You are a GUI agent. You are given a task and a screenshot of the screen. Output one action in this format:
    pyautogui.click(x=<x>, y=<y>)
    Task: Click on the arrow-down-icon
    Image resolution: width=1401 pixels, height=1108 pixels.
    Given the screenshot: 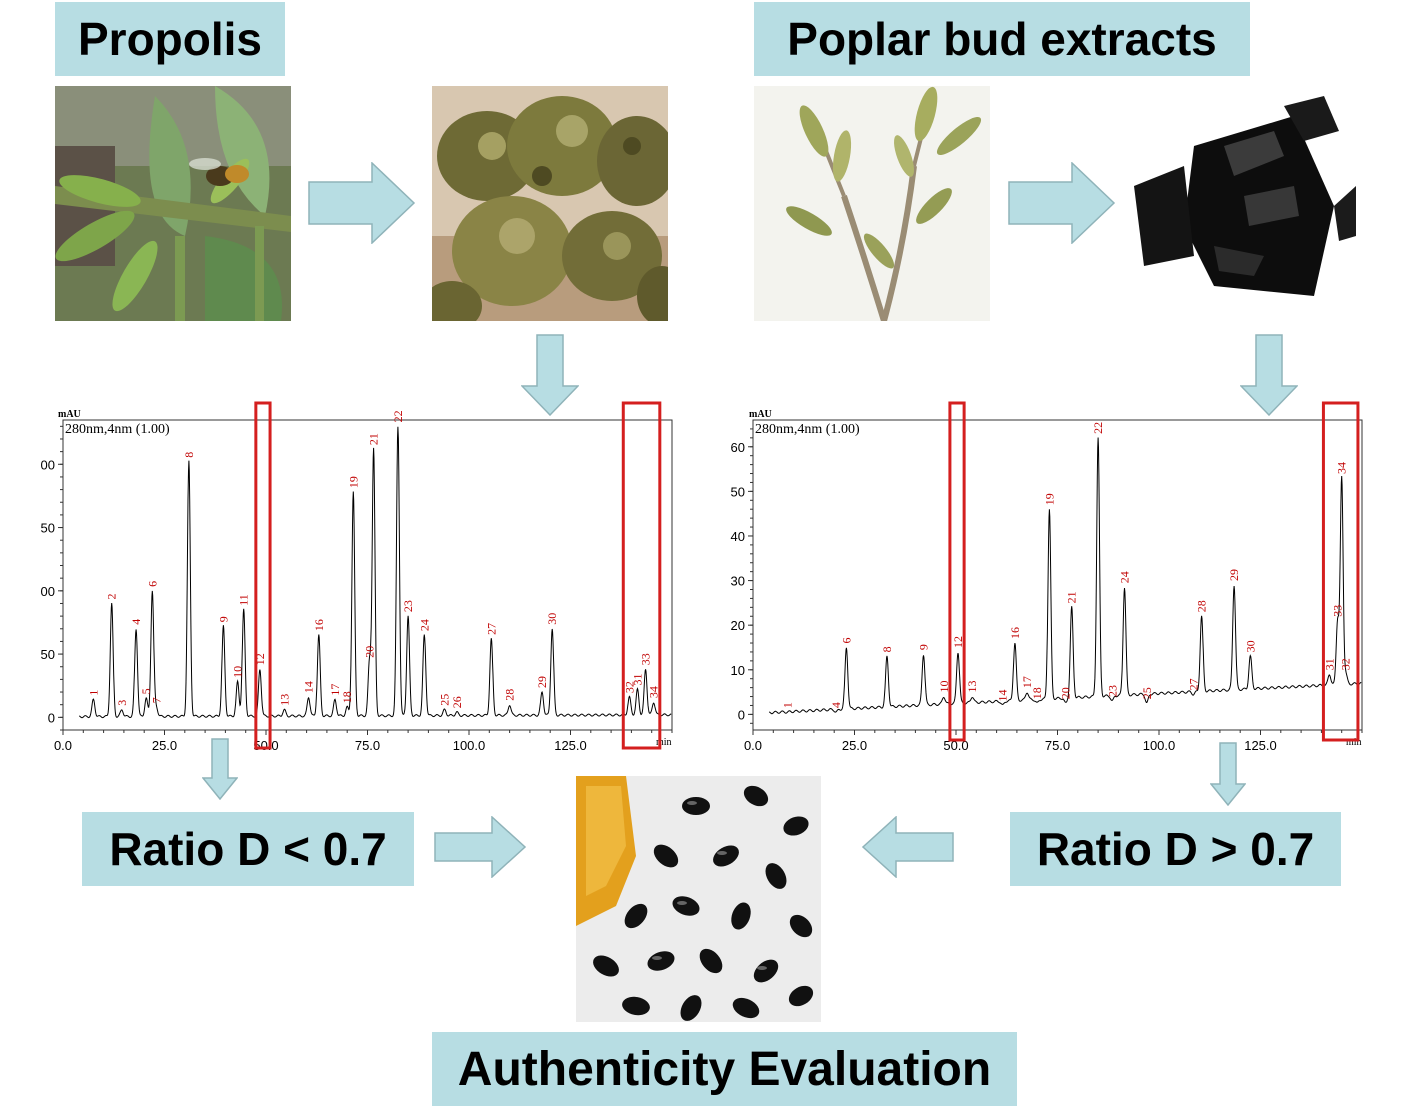 What is the action you would take?
    pyautogui.click(x=220, y=769)
    